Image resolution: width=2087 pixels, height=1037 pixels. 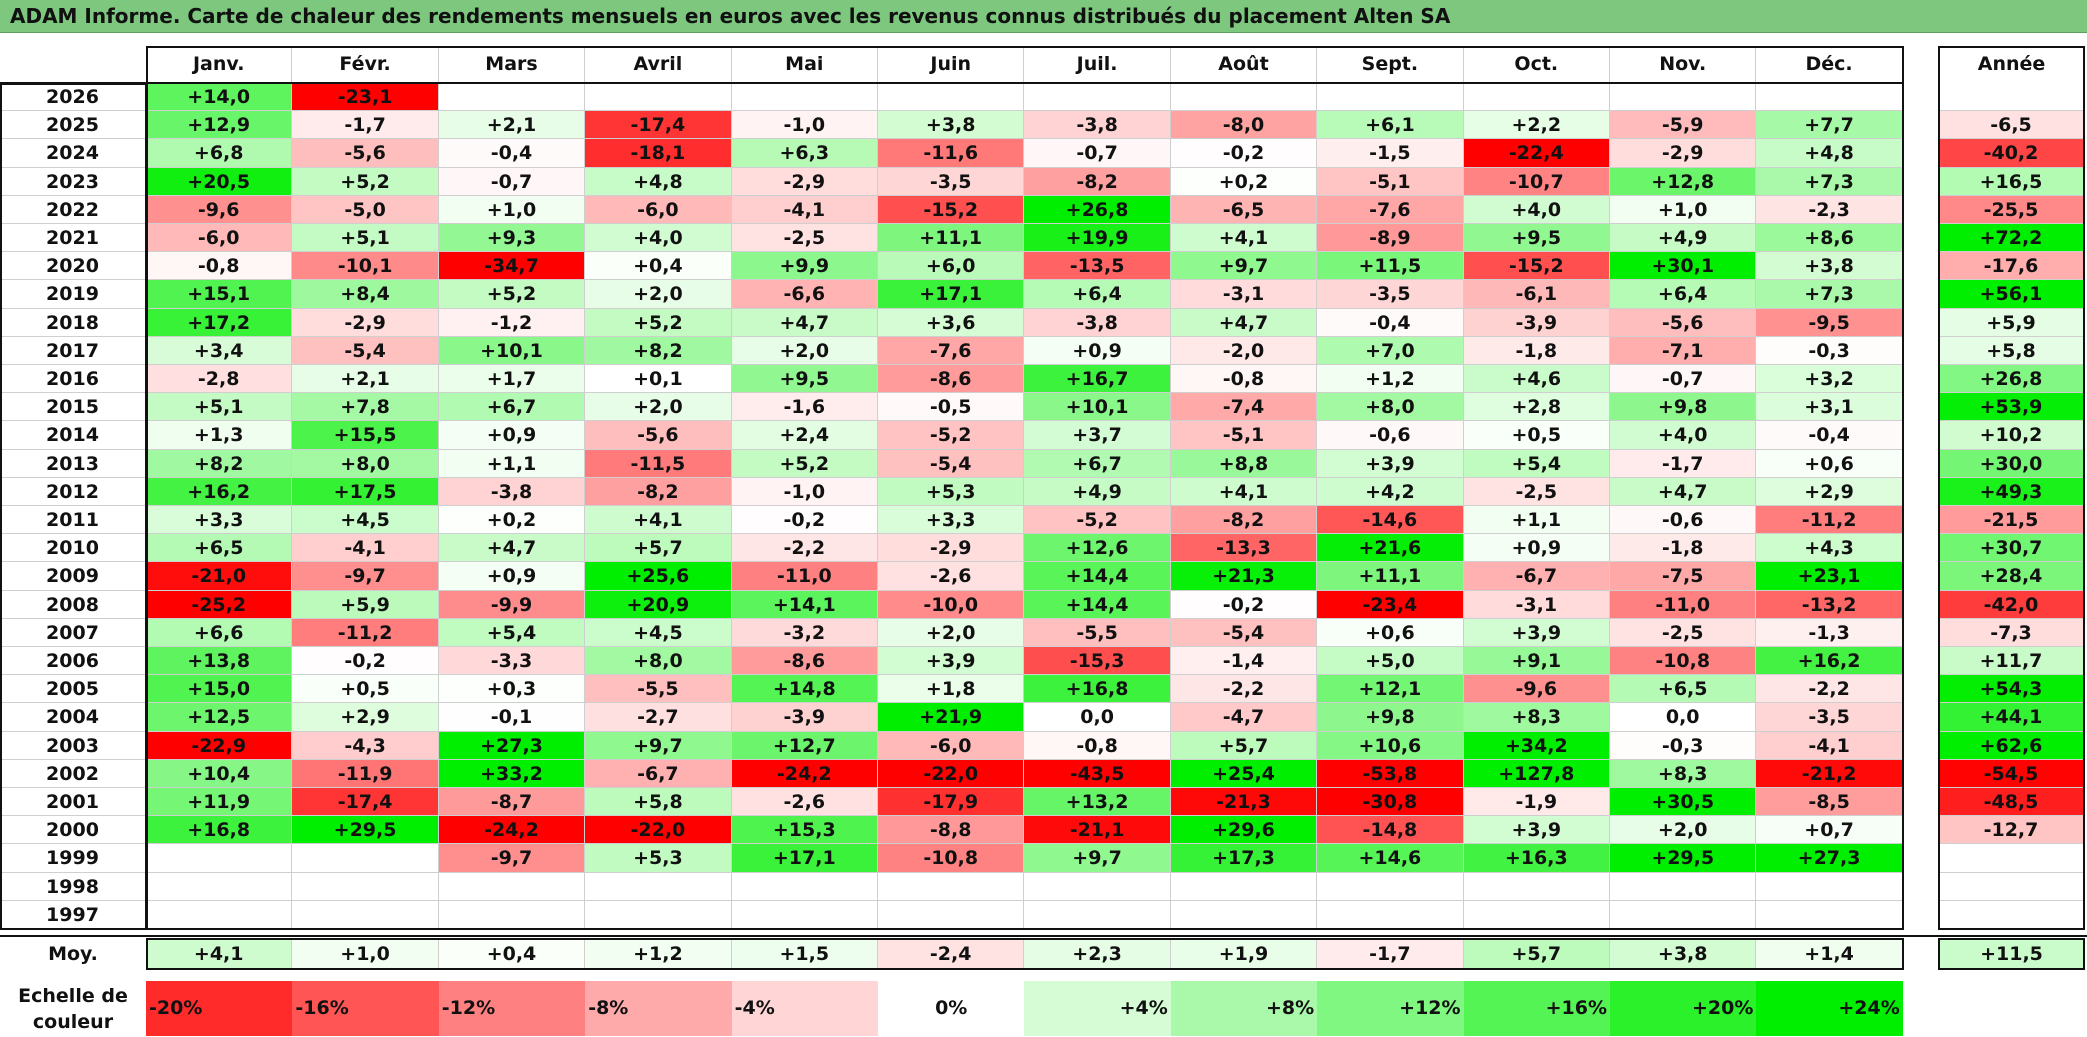 What do you see at coordinates (1536, 830) in the screenshot?
I see `heatmap-cell: +3,9` at bounding box center [1536, 830].